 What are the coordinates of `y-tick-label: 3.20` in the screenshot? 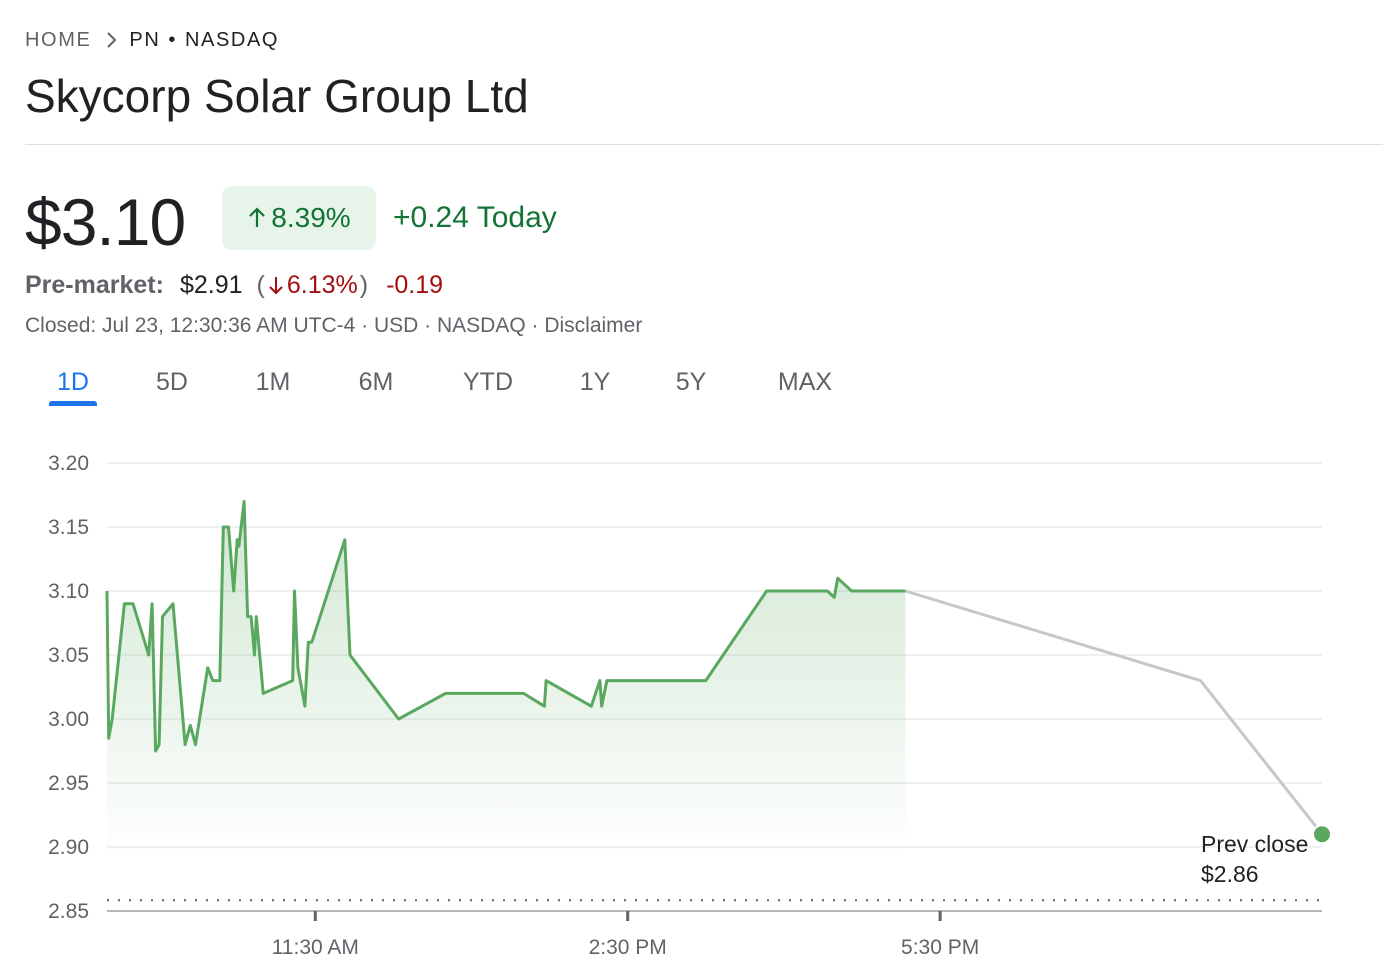 It's located at (68, 463).